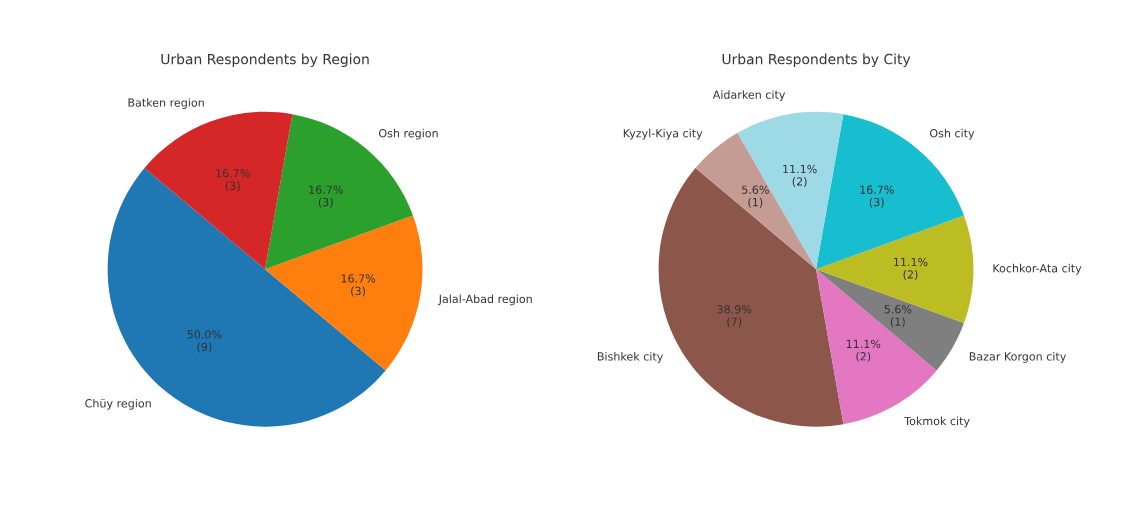 The height and width of the screenshot is (508, 1138). I want to click on chart-title: Urban Respondents by City, so click(816, 60).